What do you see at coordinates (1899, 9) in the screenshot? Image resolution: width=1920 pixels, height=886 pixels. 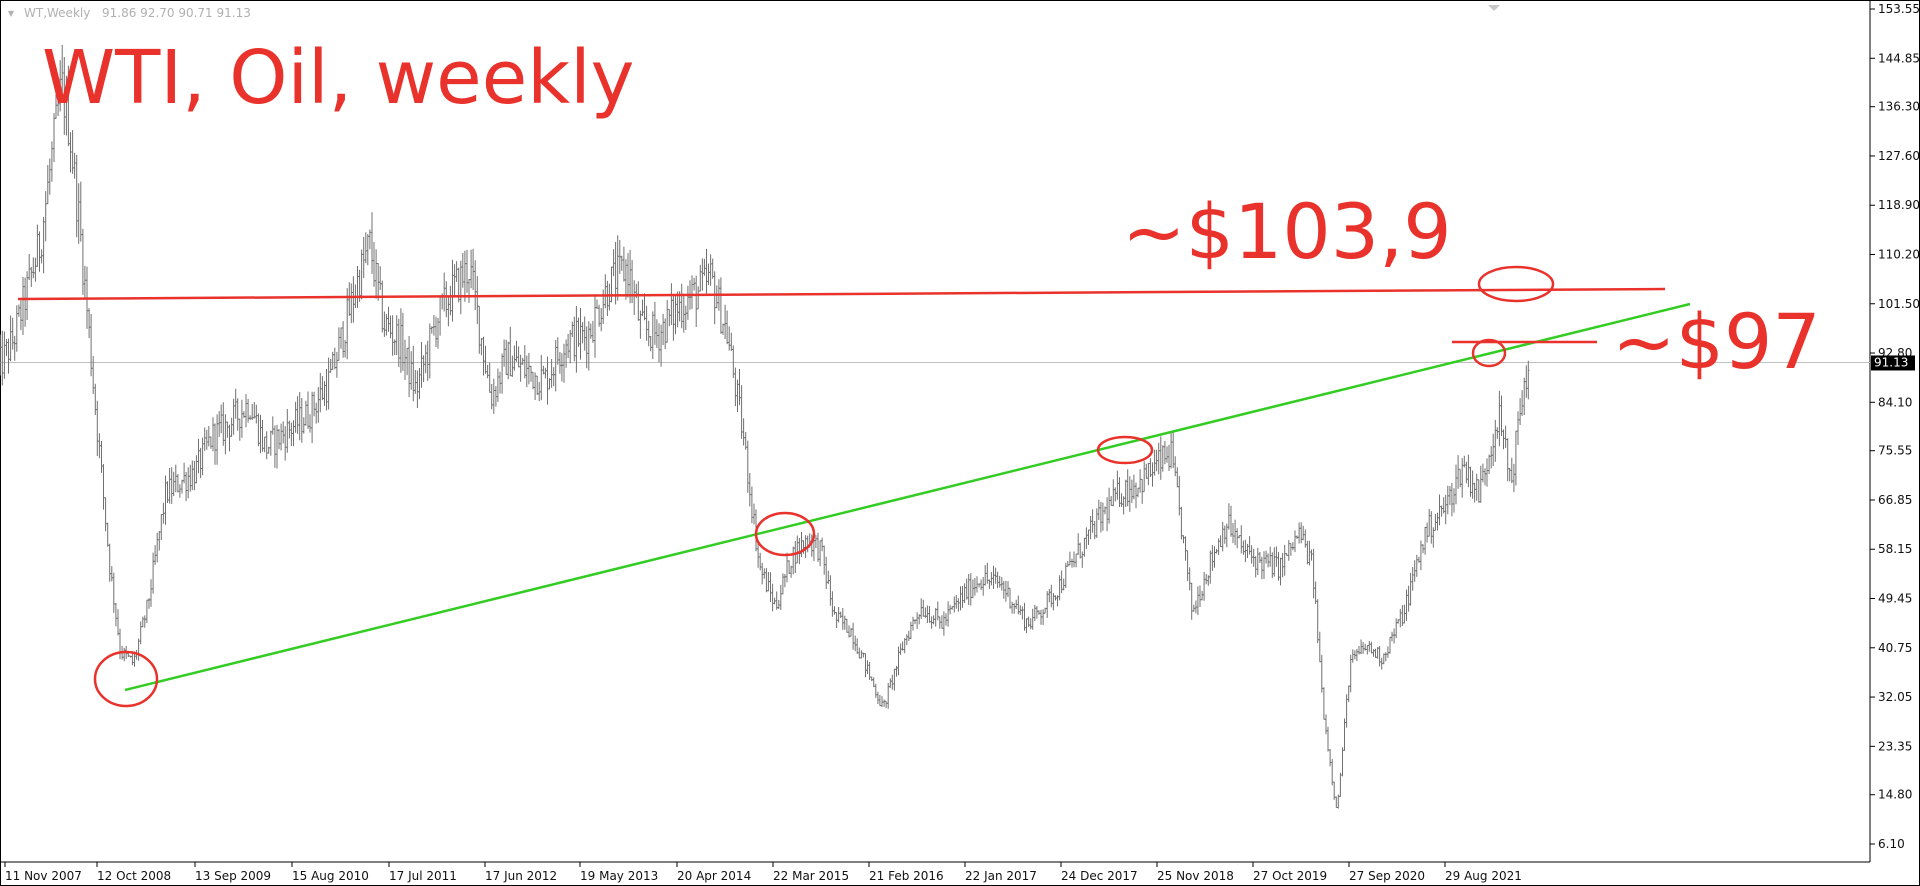 I see `y-tick-label: 153.55` at bounding box center [1899, 9].